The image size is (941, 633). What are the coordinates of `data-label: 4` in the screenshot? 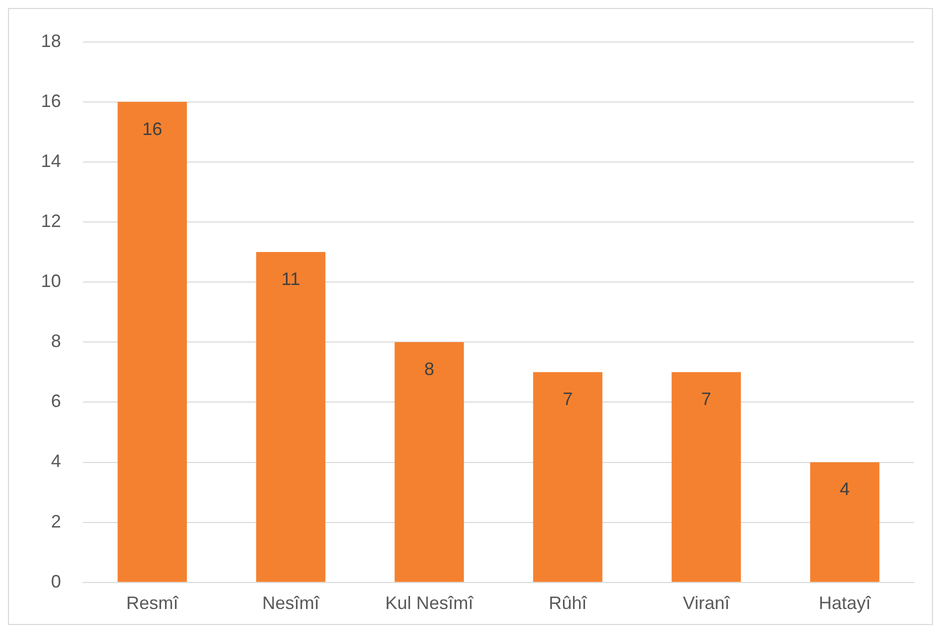 It's located at (845, 489).